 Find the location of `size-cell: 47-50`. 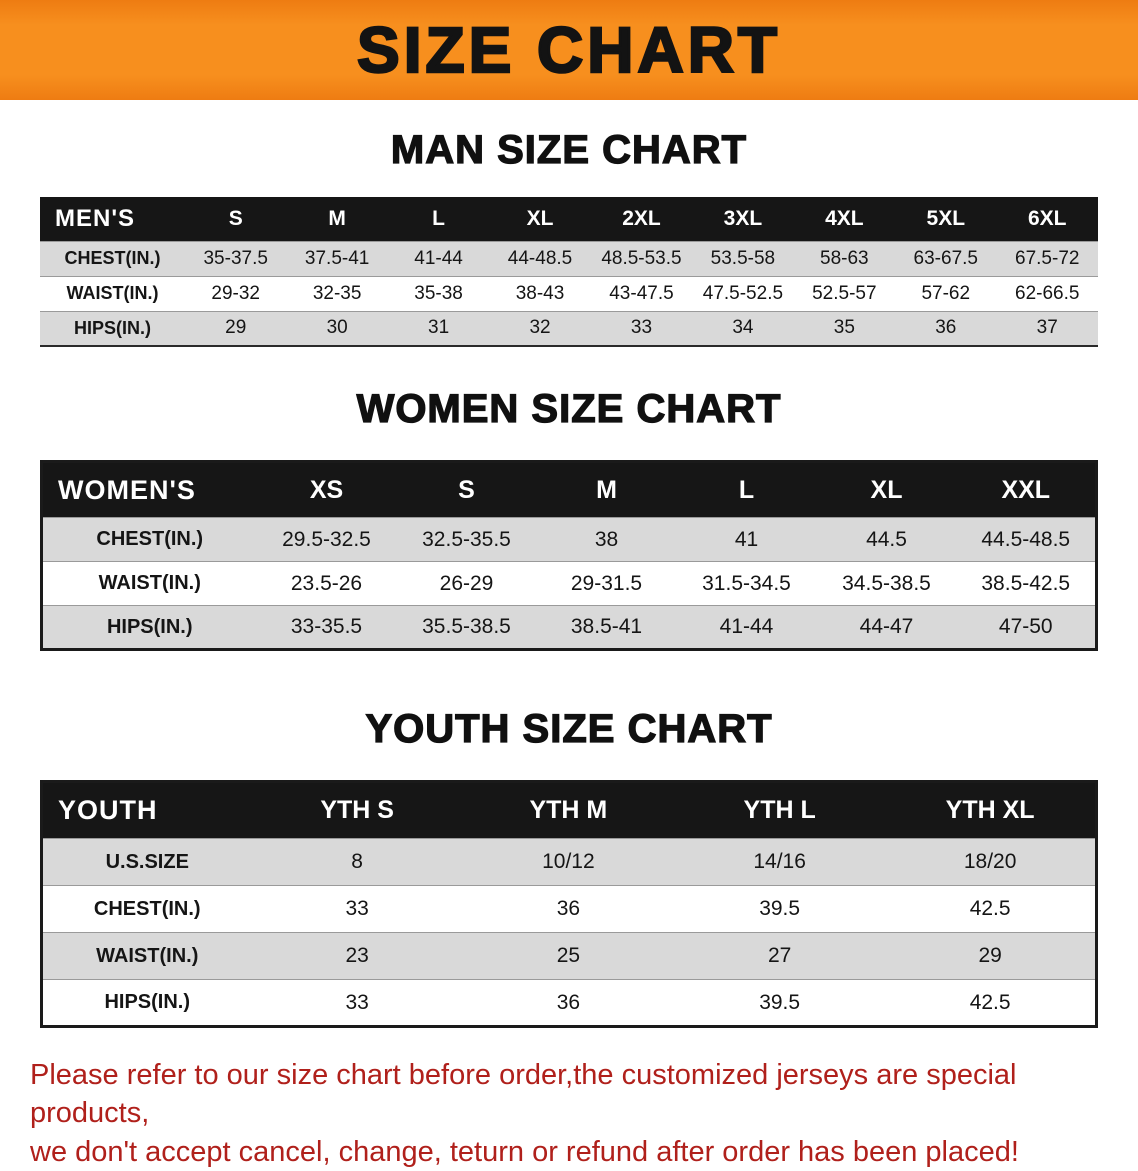

size-cell: 47-50 is located at coordinates (1026, 627).